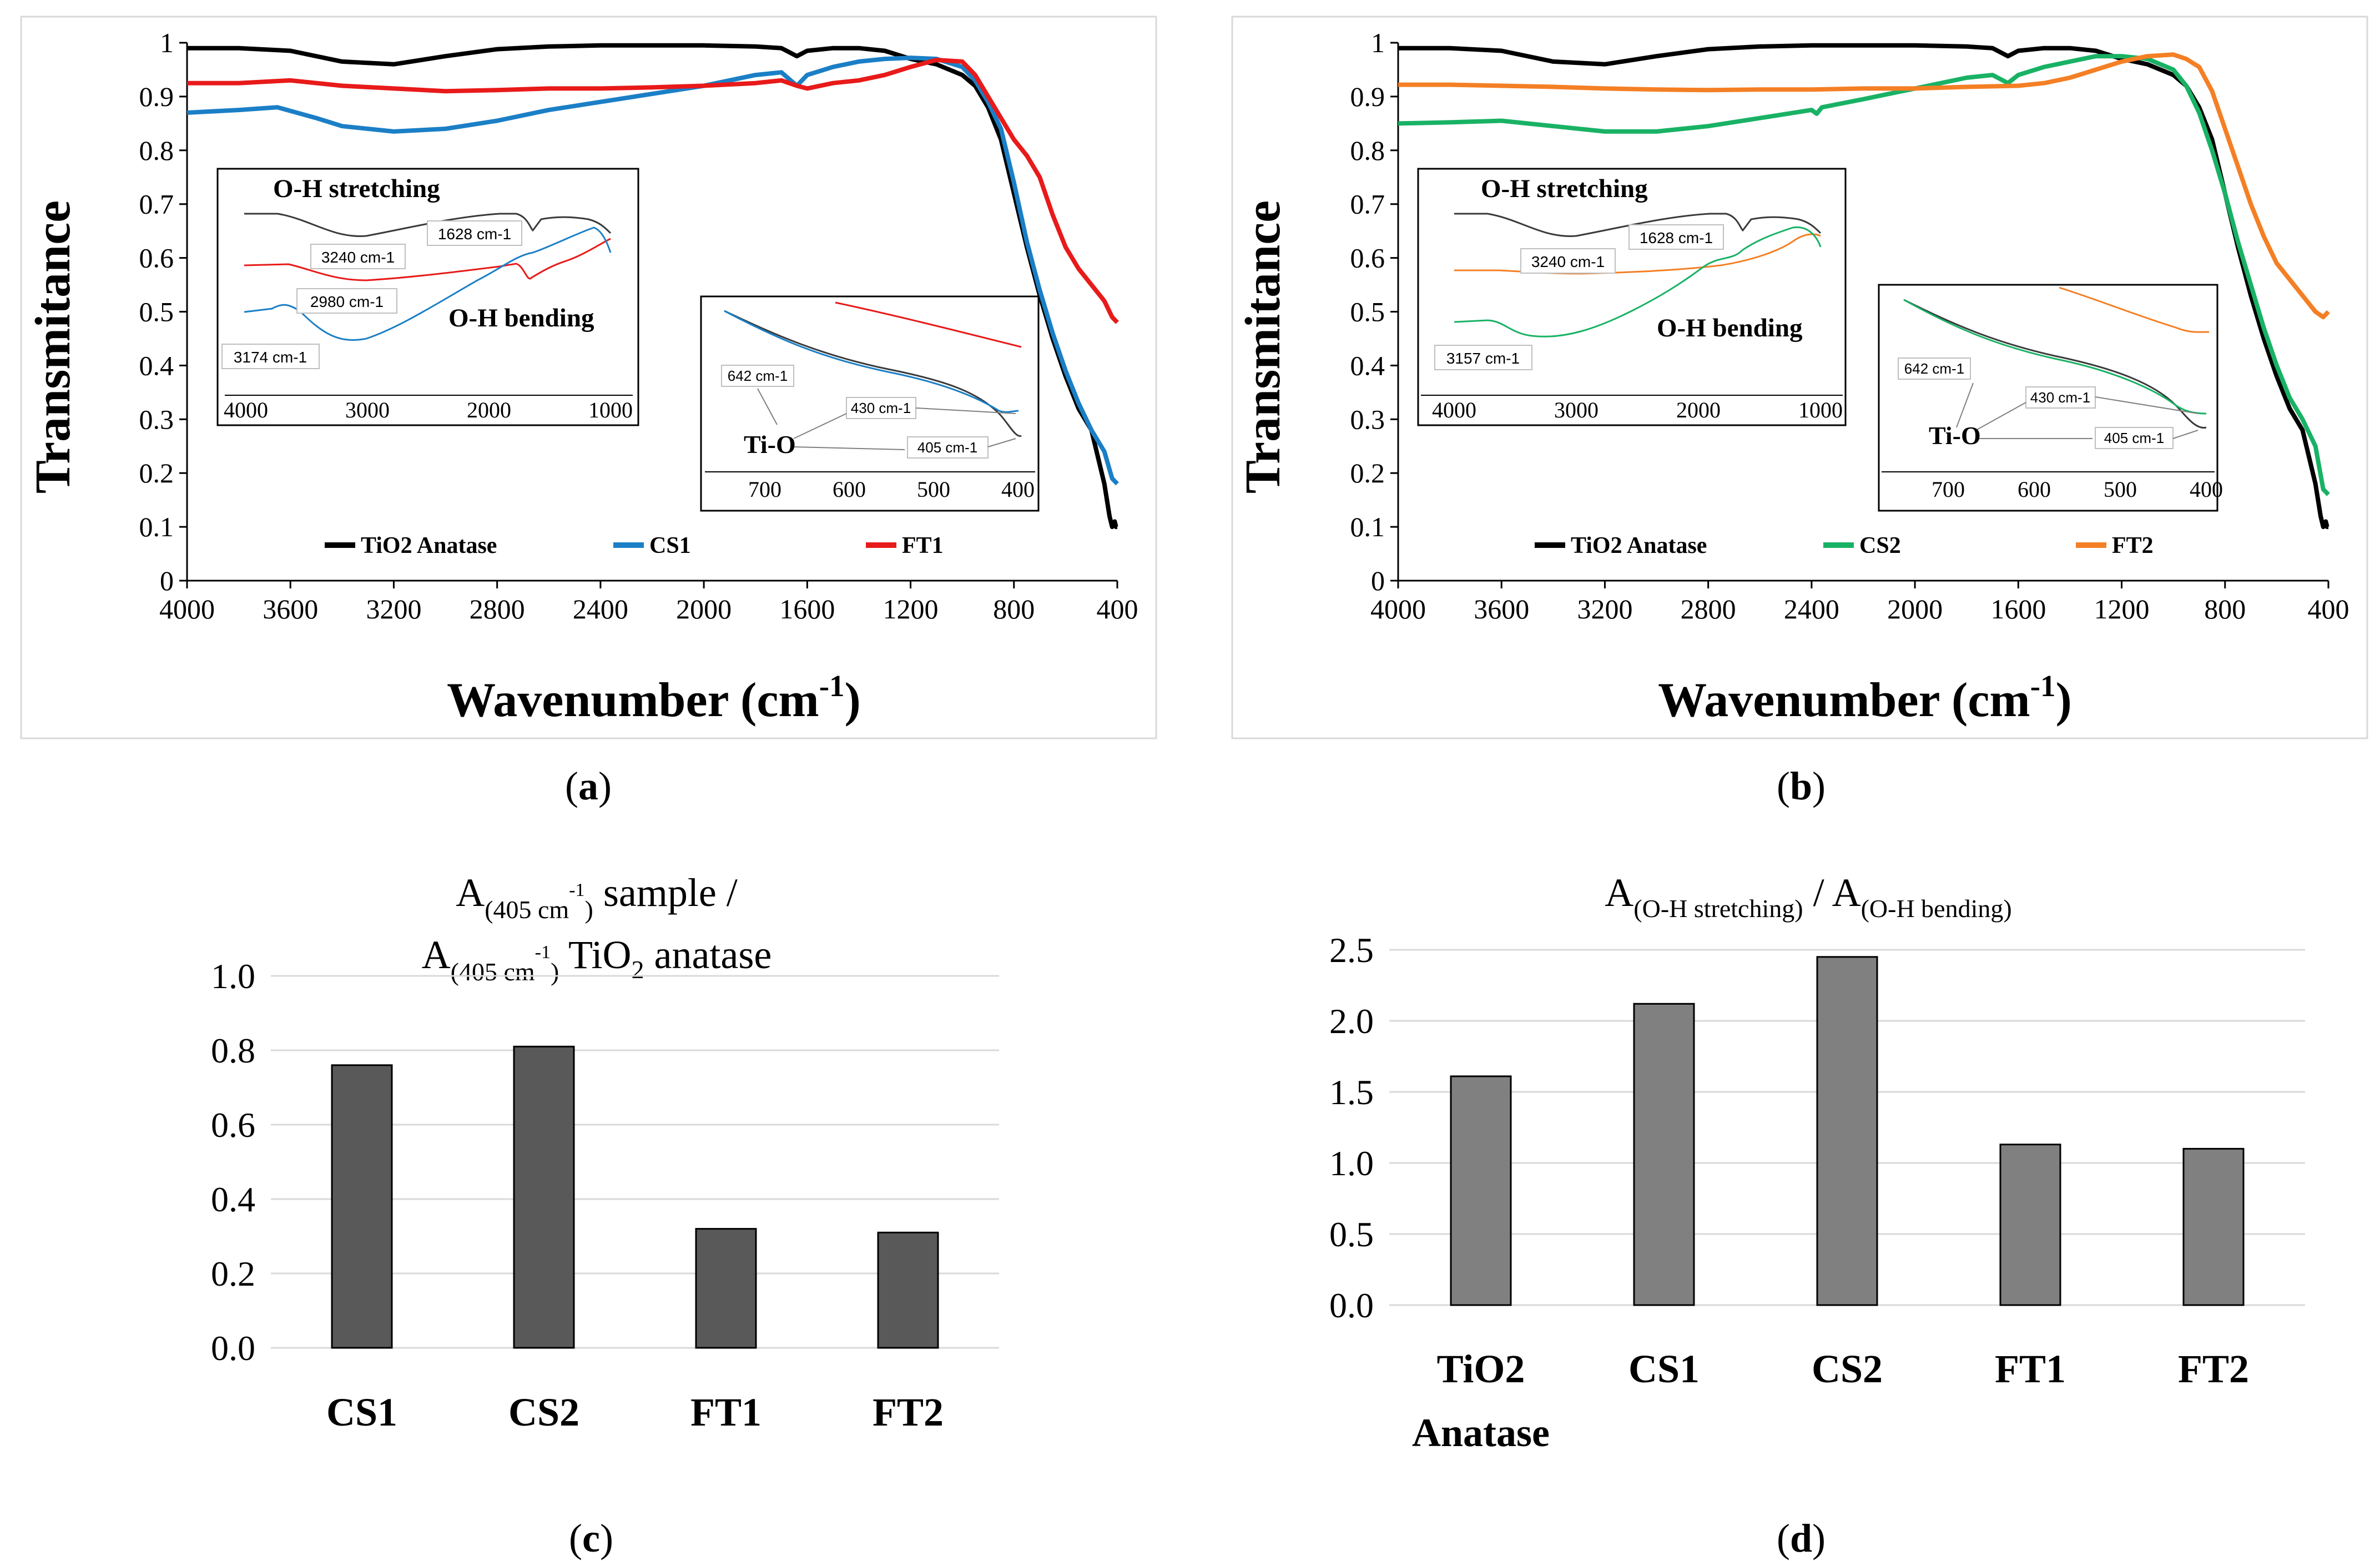 The width and height of the screenshot is (2380, 1561). I want to click on inset-b1-label-1: 1628 cm-1, so click(1676, 238).